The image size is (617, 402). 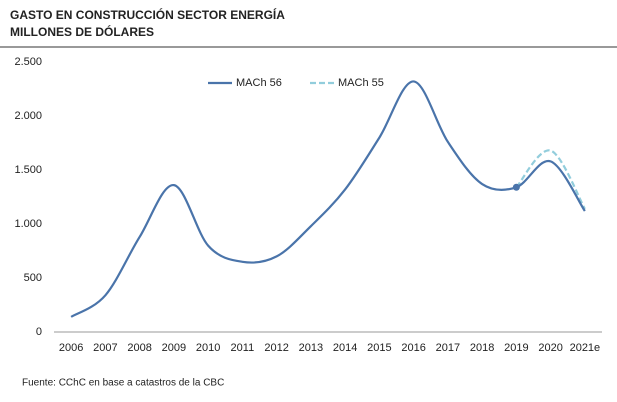 I want to click on x-tick-label: 2008, so click(x=139, y=348).